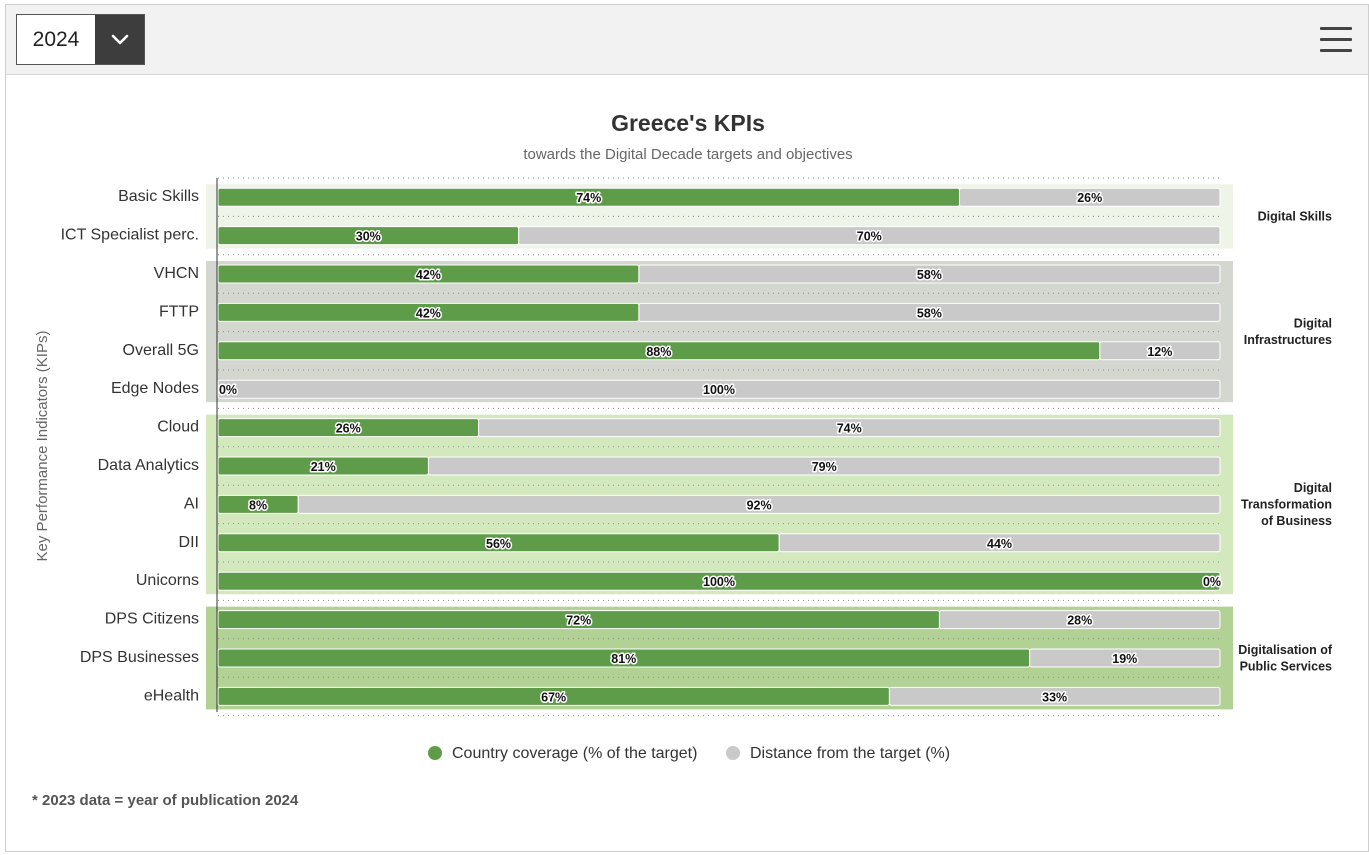 The image size is (1369, 855). I want to click on category-label: VHCN, so click(176, 273).